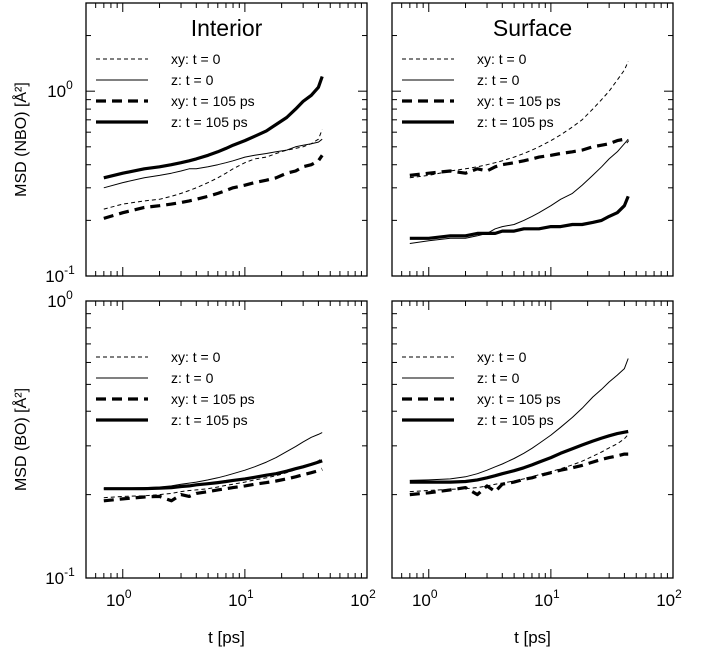 This screenshot has width=721, height=648. What do you see at coordinates (532, 28) in the screenshot?
I see `panel-title: Surface` at bounding box center [532, 28].